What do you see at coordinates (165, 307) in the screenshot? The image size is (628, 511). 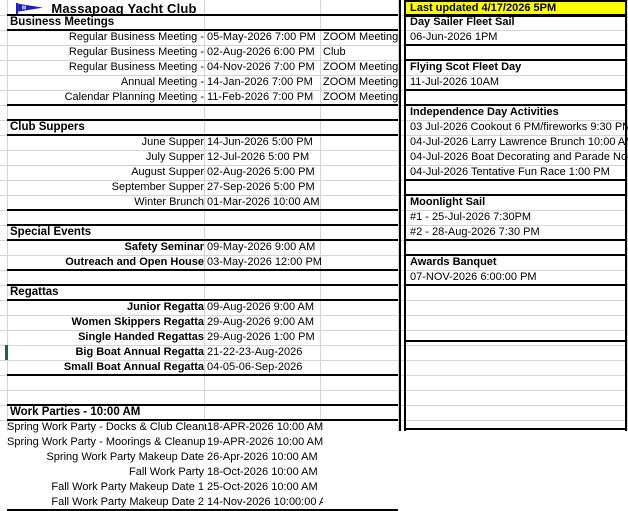 I see `event-label: Junior Regatta` at bounding box center [165, 307].